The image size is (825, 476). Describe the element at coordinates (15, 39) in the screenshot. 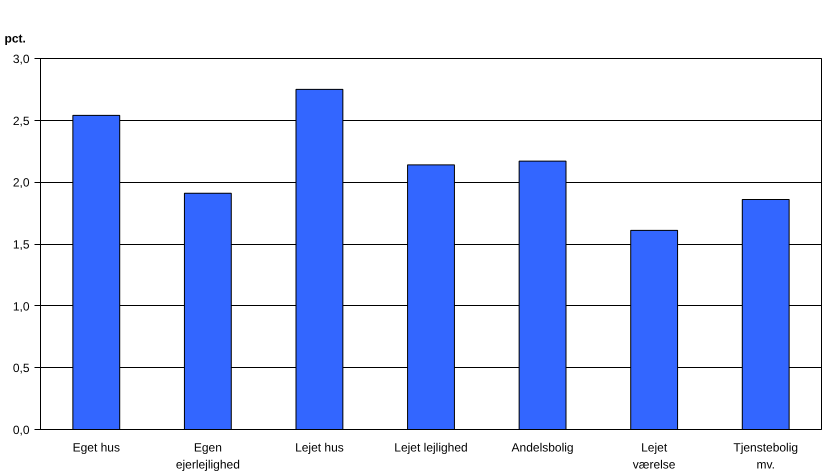

I see `y-axis-title: pct.` at that location.